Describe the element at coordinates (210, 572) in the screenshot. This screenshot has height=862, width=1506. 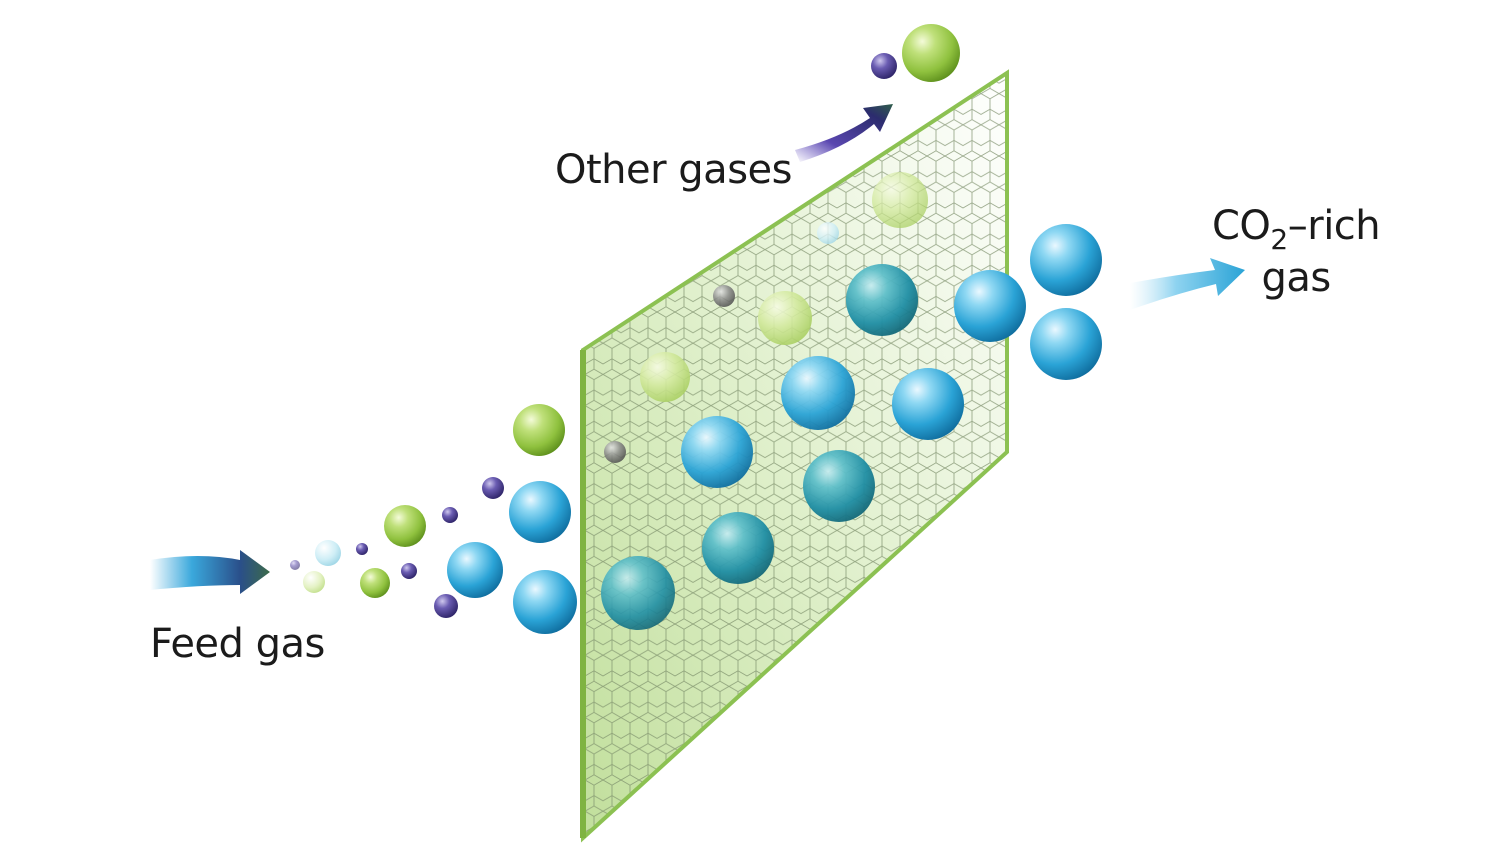
I see `feed-arrow-icon` at that location.